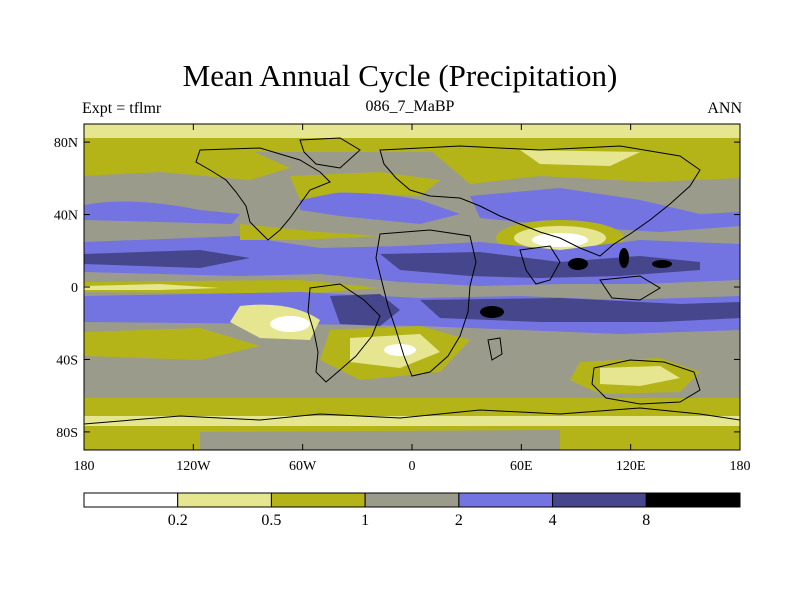 This screenshot has width=800, height=600. What do you see at coordinates (400, 75) in the screenshot?
I see `chart-title: Mean Annual Cycle (Precipitation)` at bounding box center [400, 75].